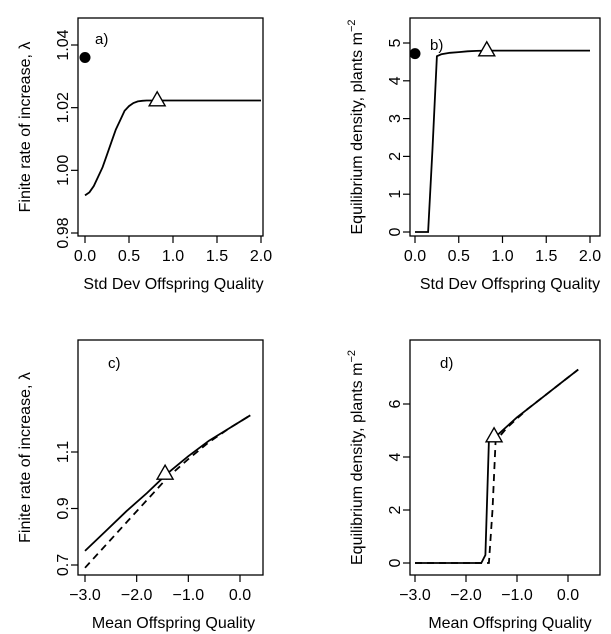 This screenshot has height=634, width=611. Describe the element at coordinates (395, 42) in the screenshot. I see `y-tick-label: 5` at that location.